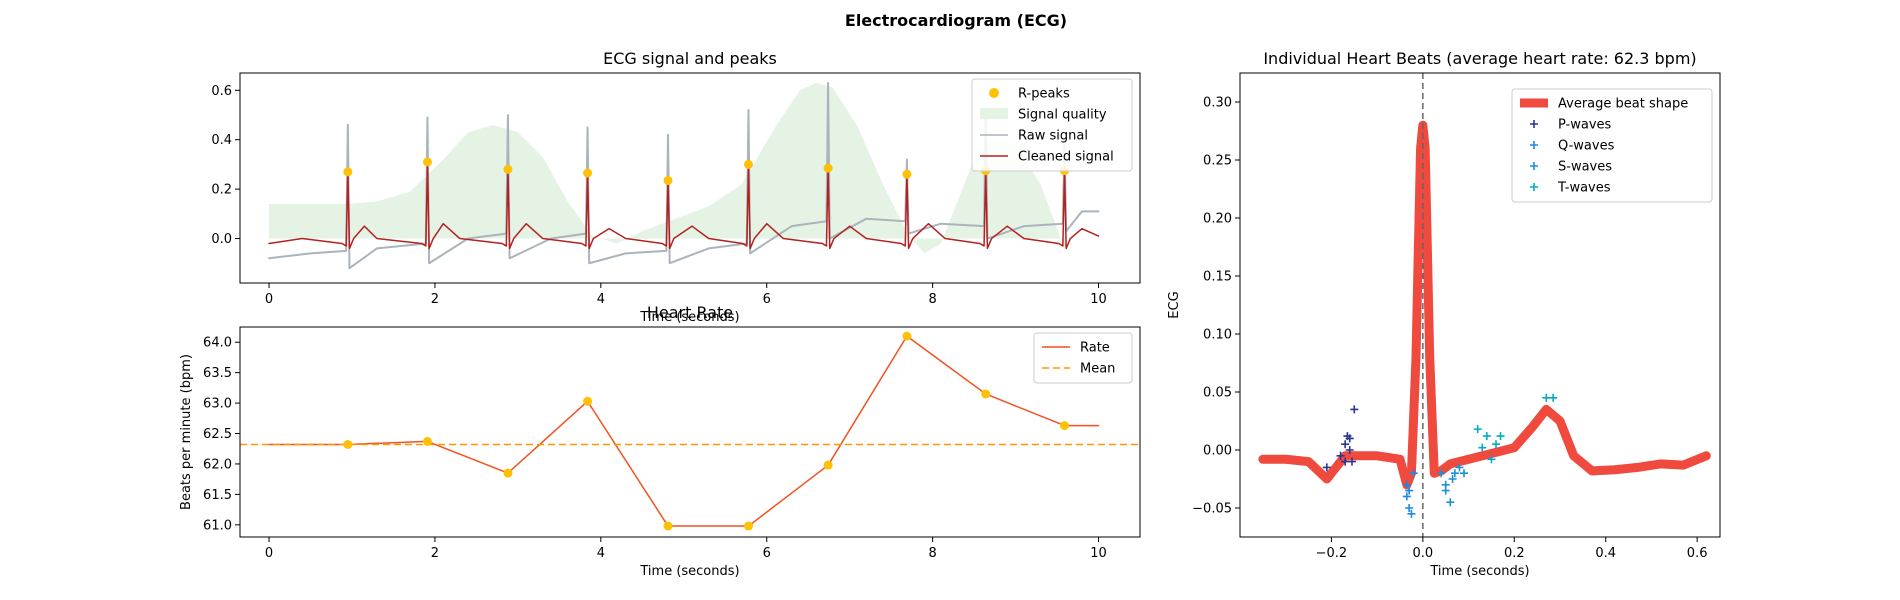 The width and height of the screenshot is (1900, 600). Describe the element at coordinates (956, 20) in the screenshot. I see `figure-title: Electrocardiogram (ECG)` at that location.